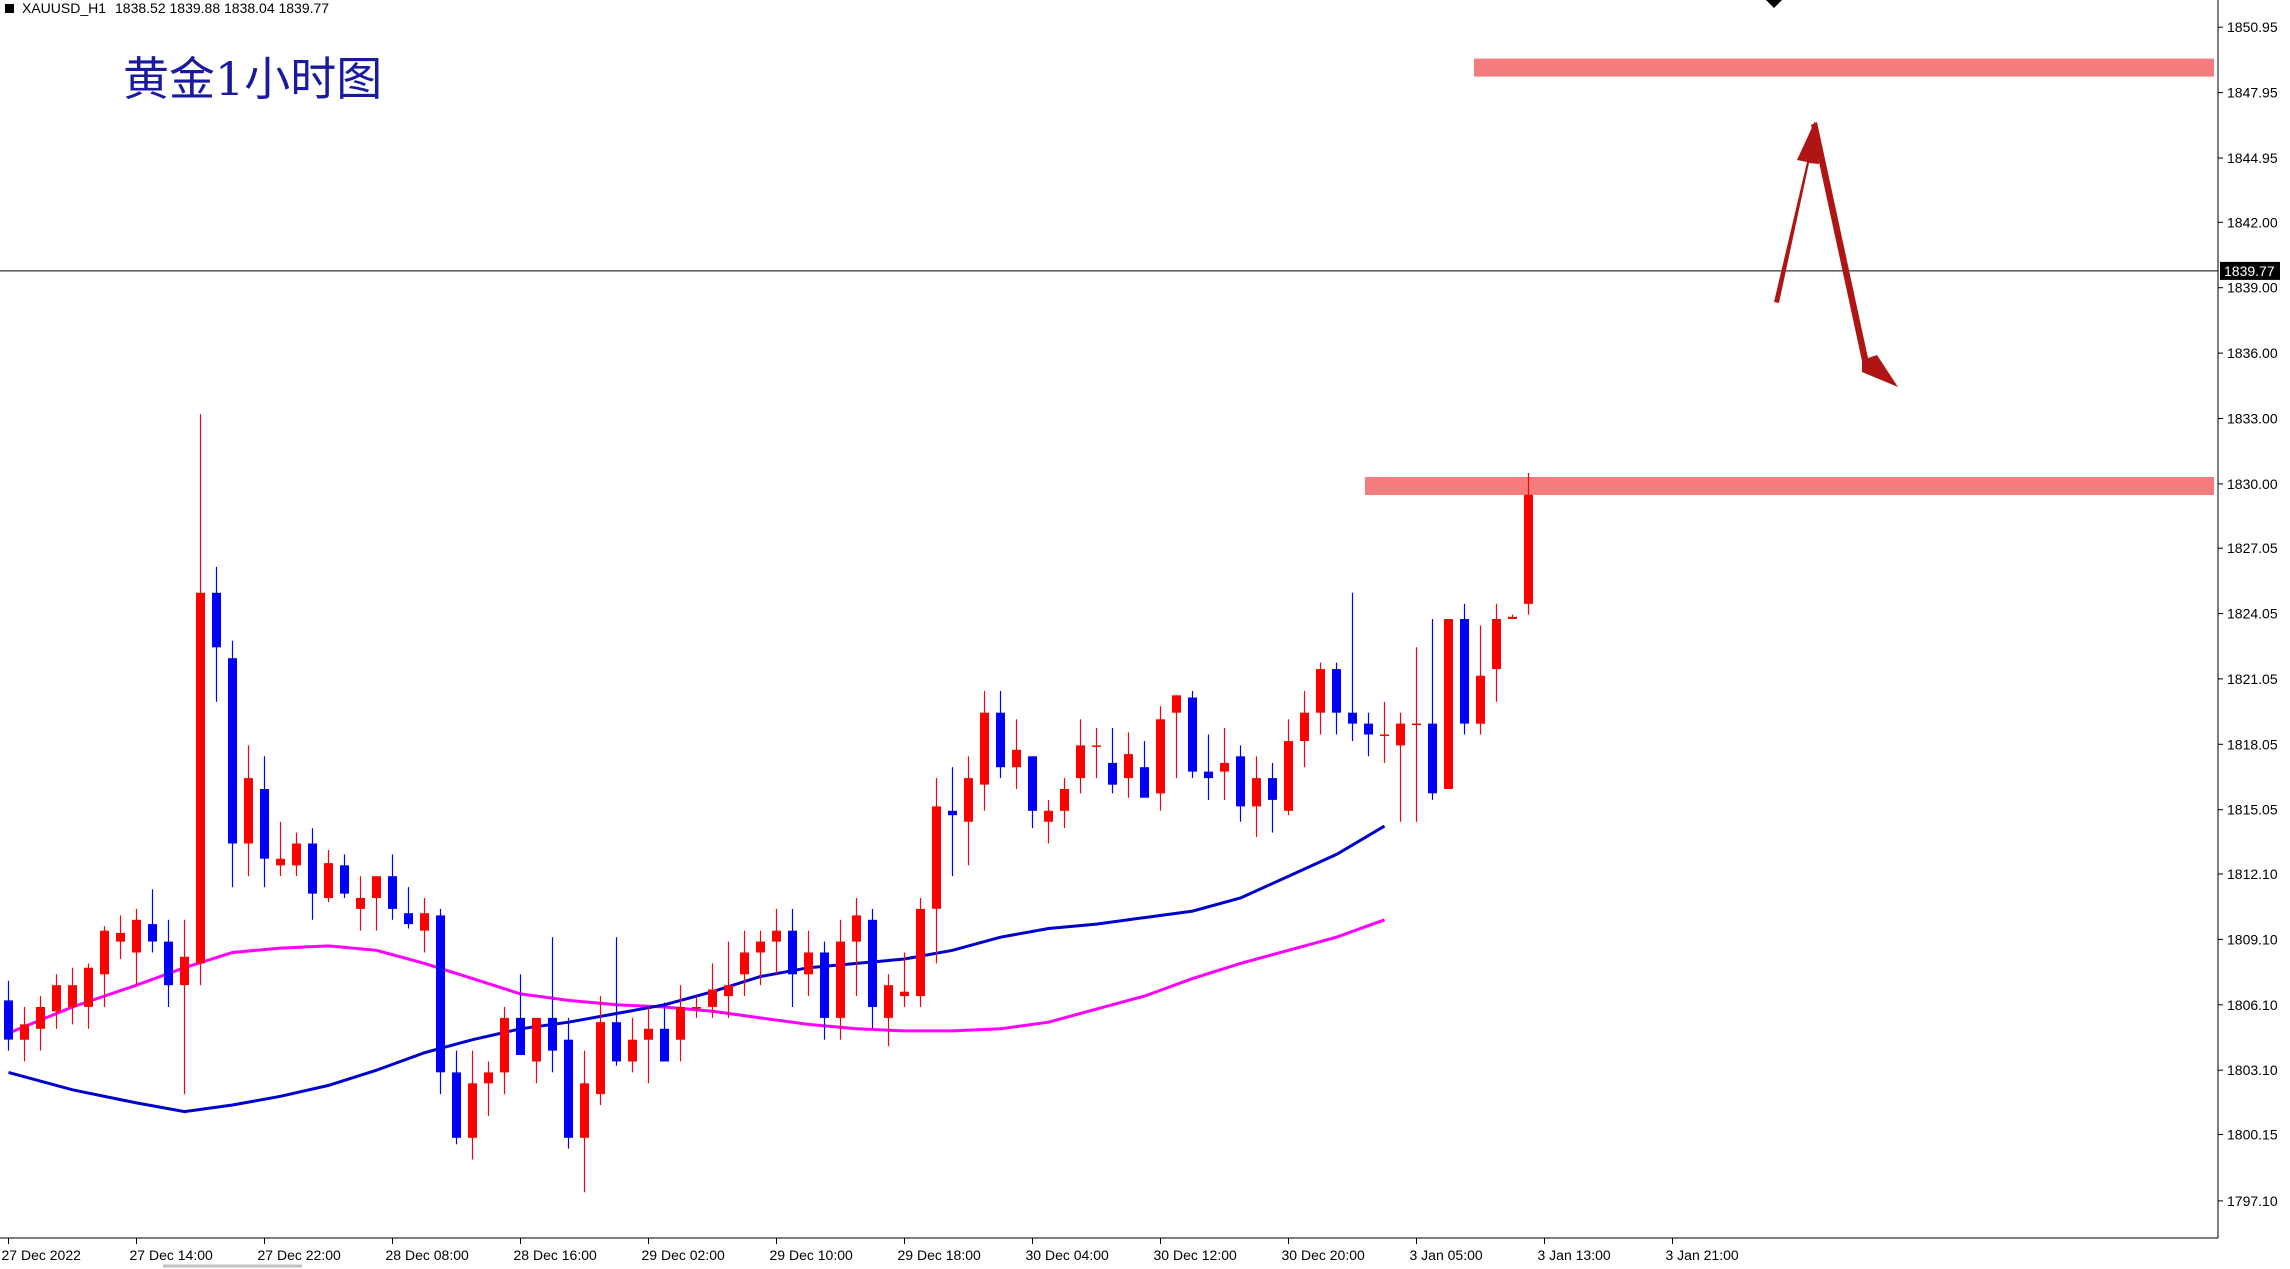  What do you see at coordinates (2252, 1070) in the screenshot?
I see `y-tick-label: 1803.10` at bounding box center [2252, 1070].